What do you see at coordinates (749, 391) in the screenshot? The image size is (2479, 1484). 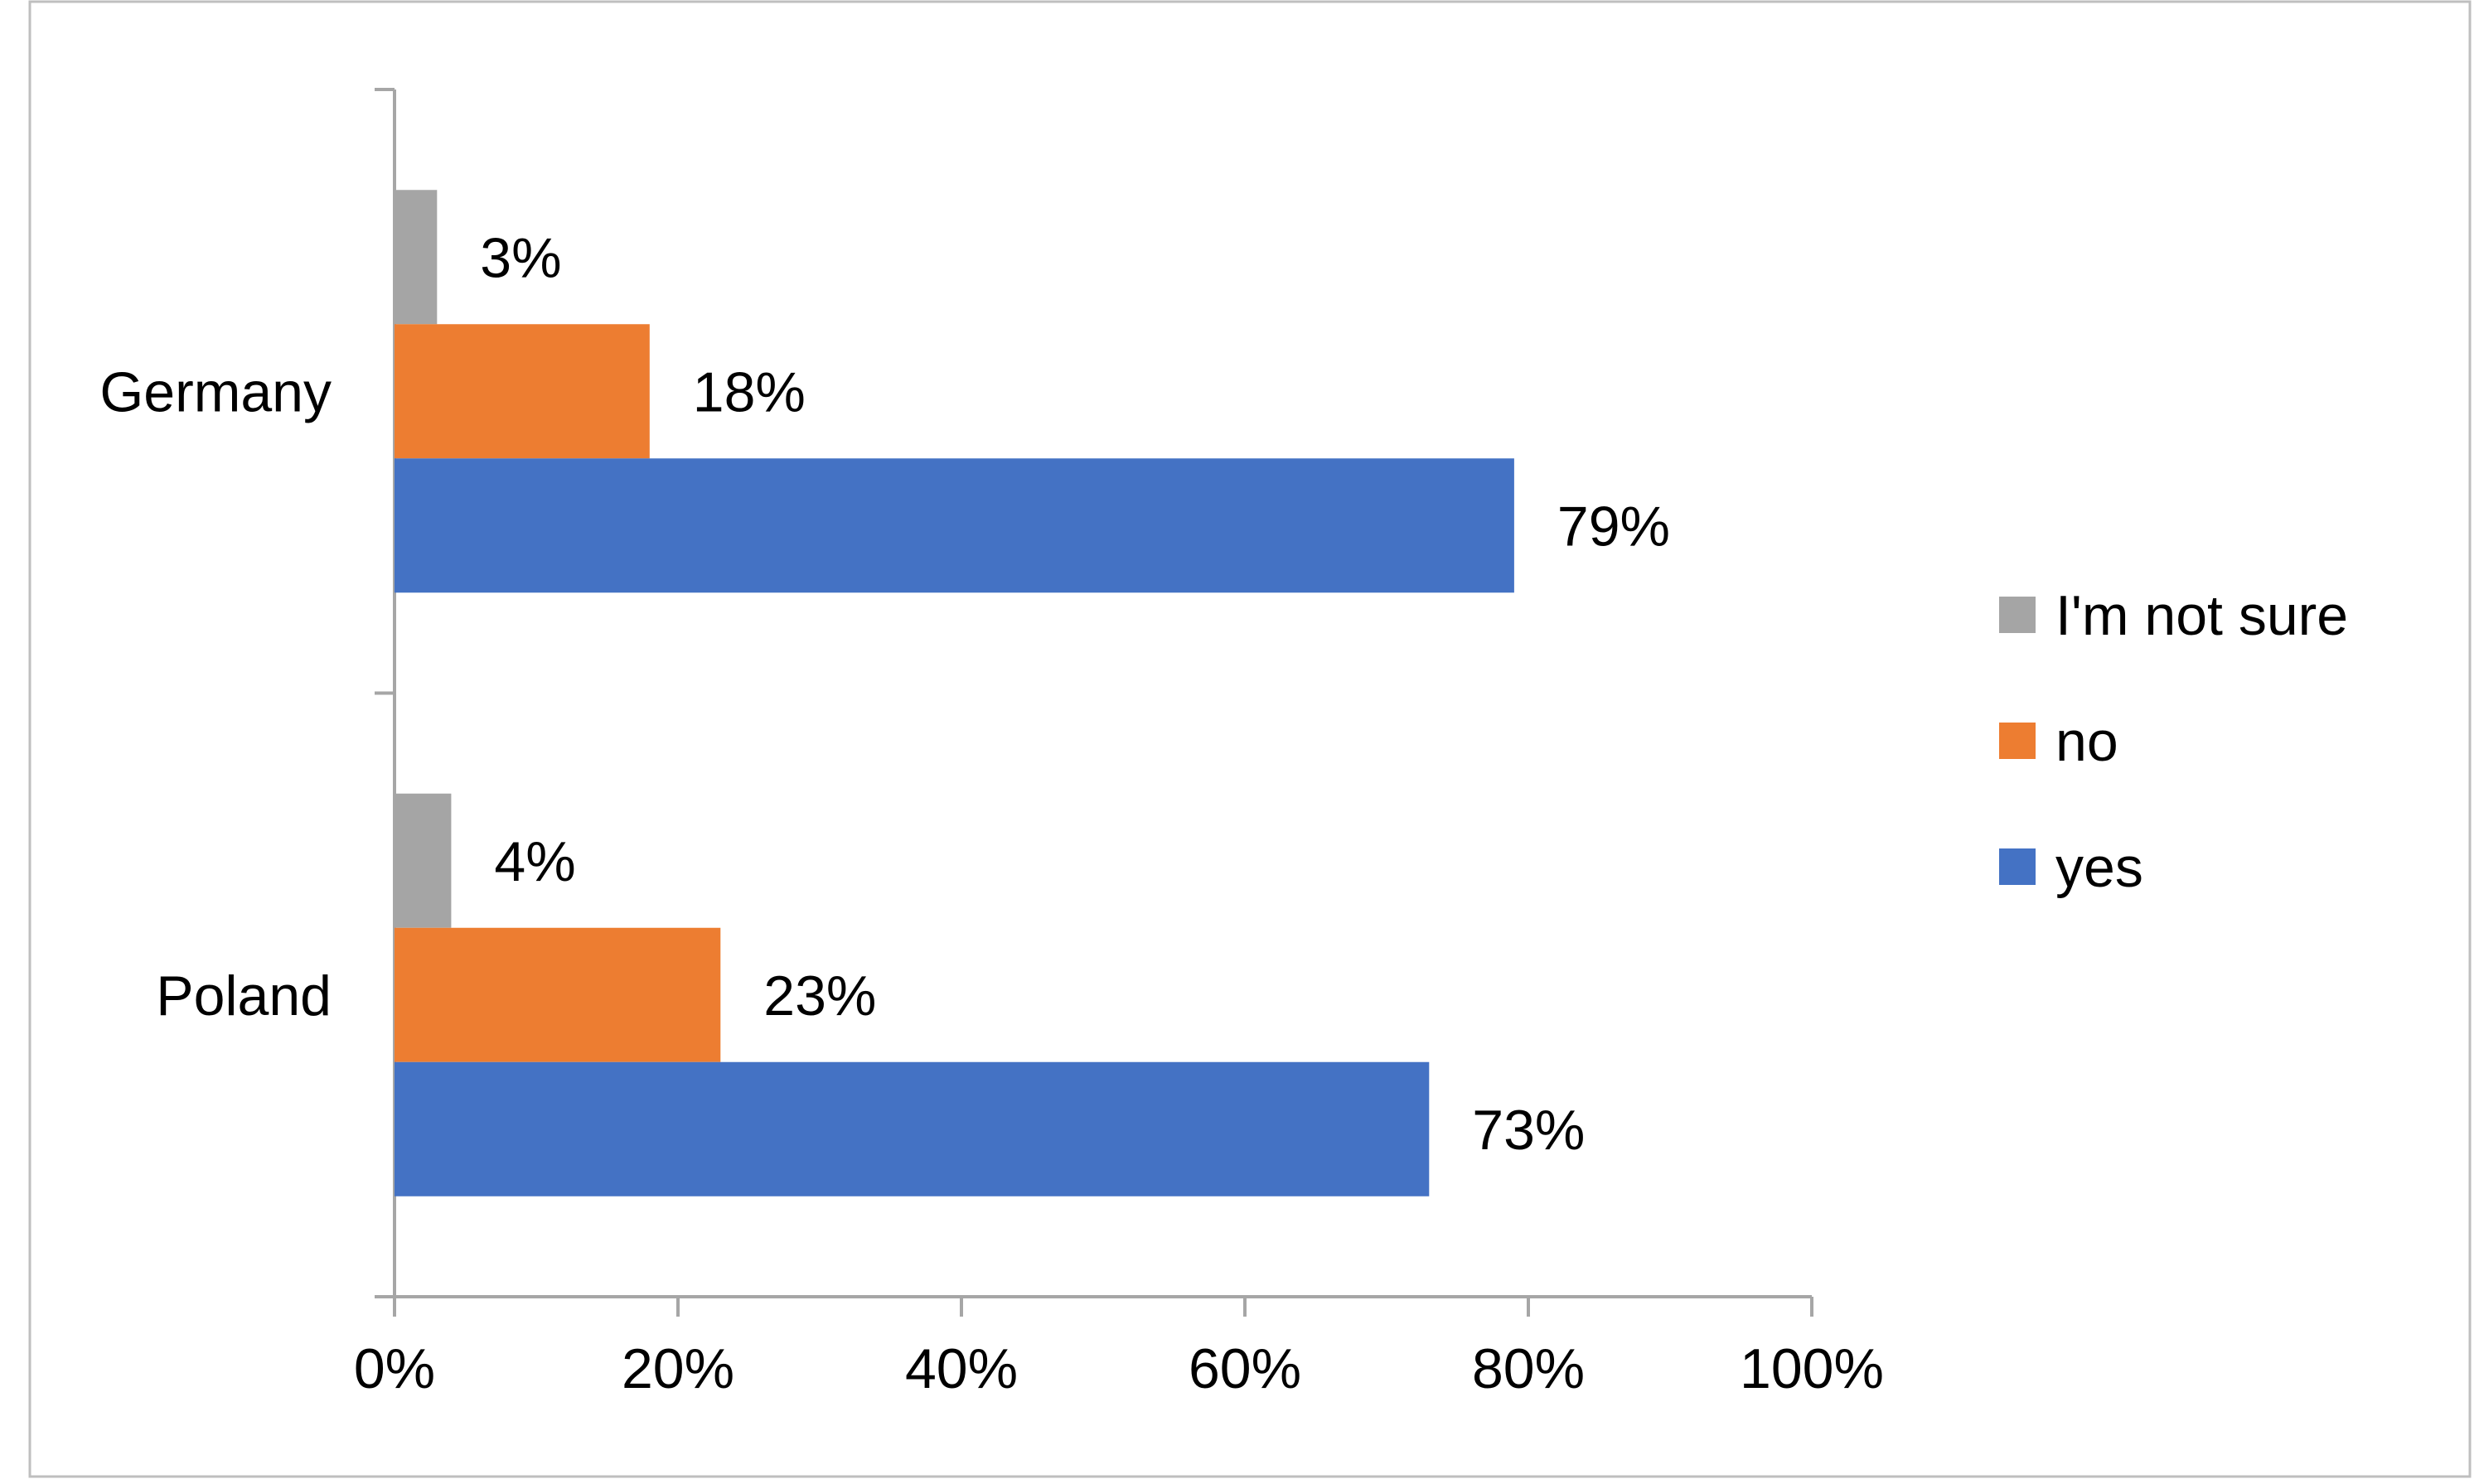 I see `data-label: 18%` at bounding box center [749, 391].